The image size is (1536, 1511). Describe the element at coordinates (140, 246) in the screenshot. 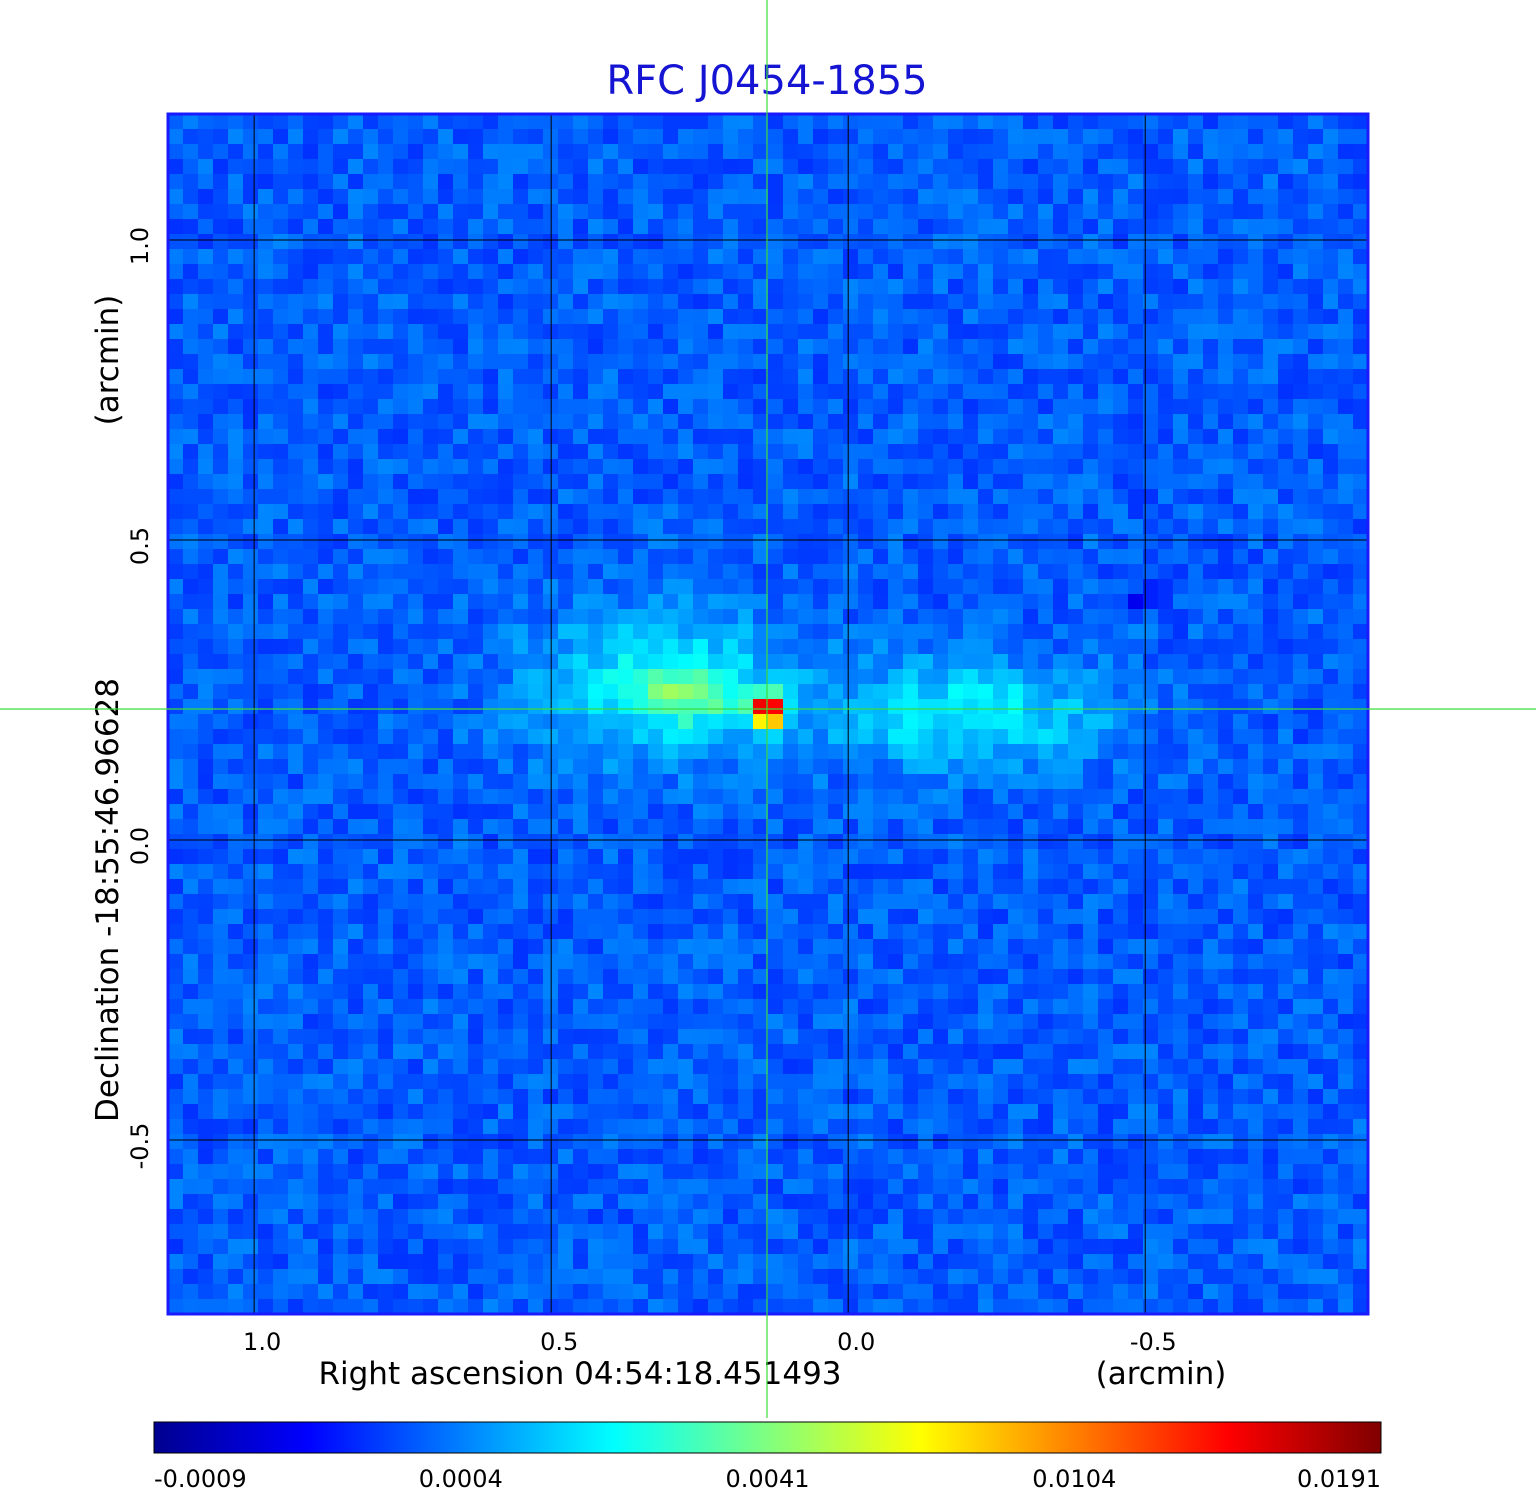

I see `y-tick-label: 1.0` at that location.